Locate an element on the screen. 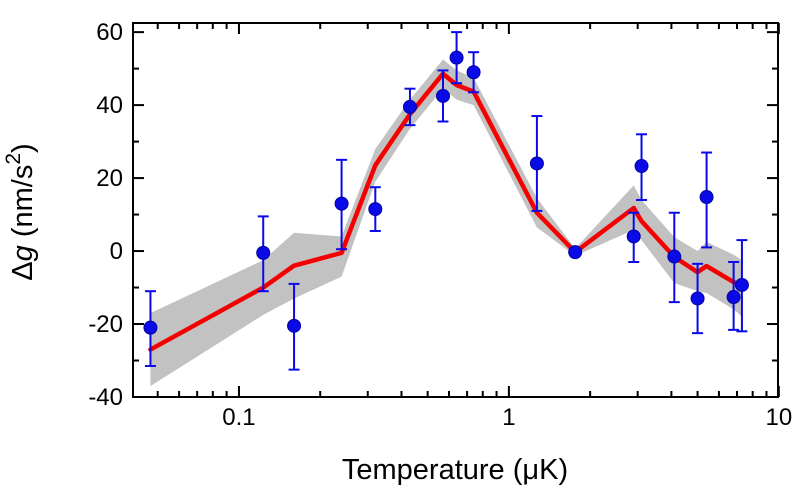  x-tick-label: 0.1 is located at coordinates (238, 417).